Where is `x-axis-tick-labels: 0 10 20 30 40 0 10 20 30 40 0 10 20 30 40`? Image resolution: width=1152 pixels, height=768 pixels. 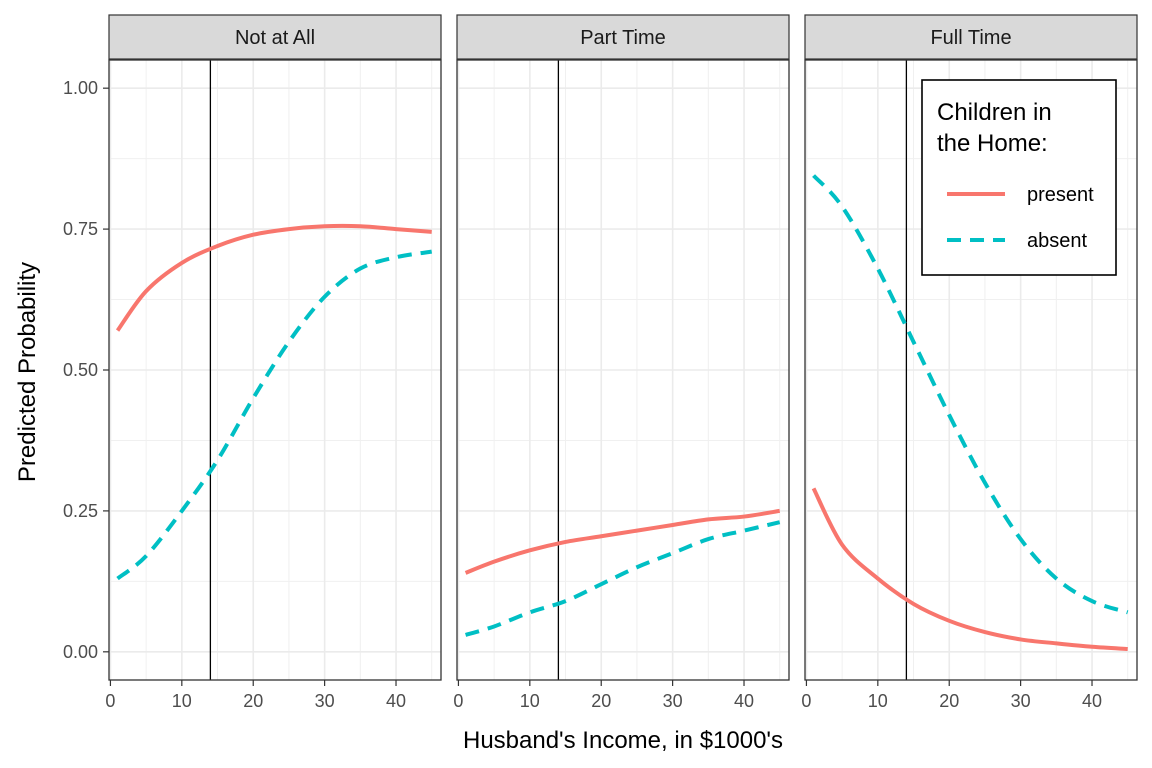 x-axis-tick-labels: 0 10 20 30 40 0 10 20 30 40 0 10 20 30 40 is located at coordinates (603, 701).